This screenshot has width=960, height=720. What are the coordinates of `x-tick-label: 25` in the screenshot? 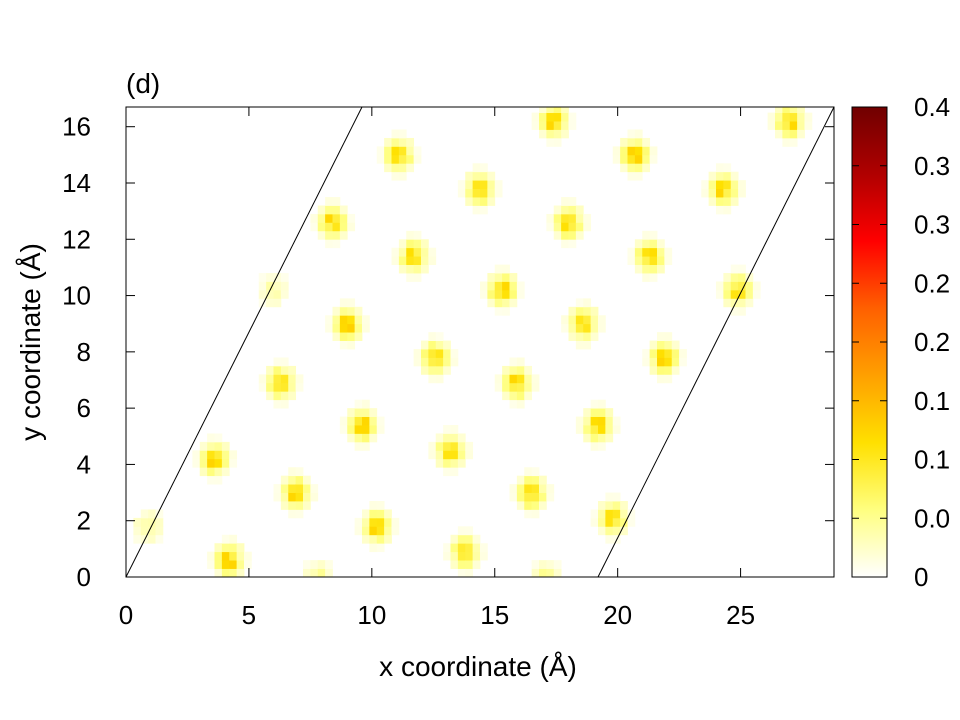 It's located at (740, 615).